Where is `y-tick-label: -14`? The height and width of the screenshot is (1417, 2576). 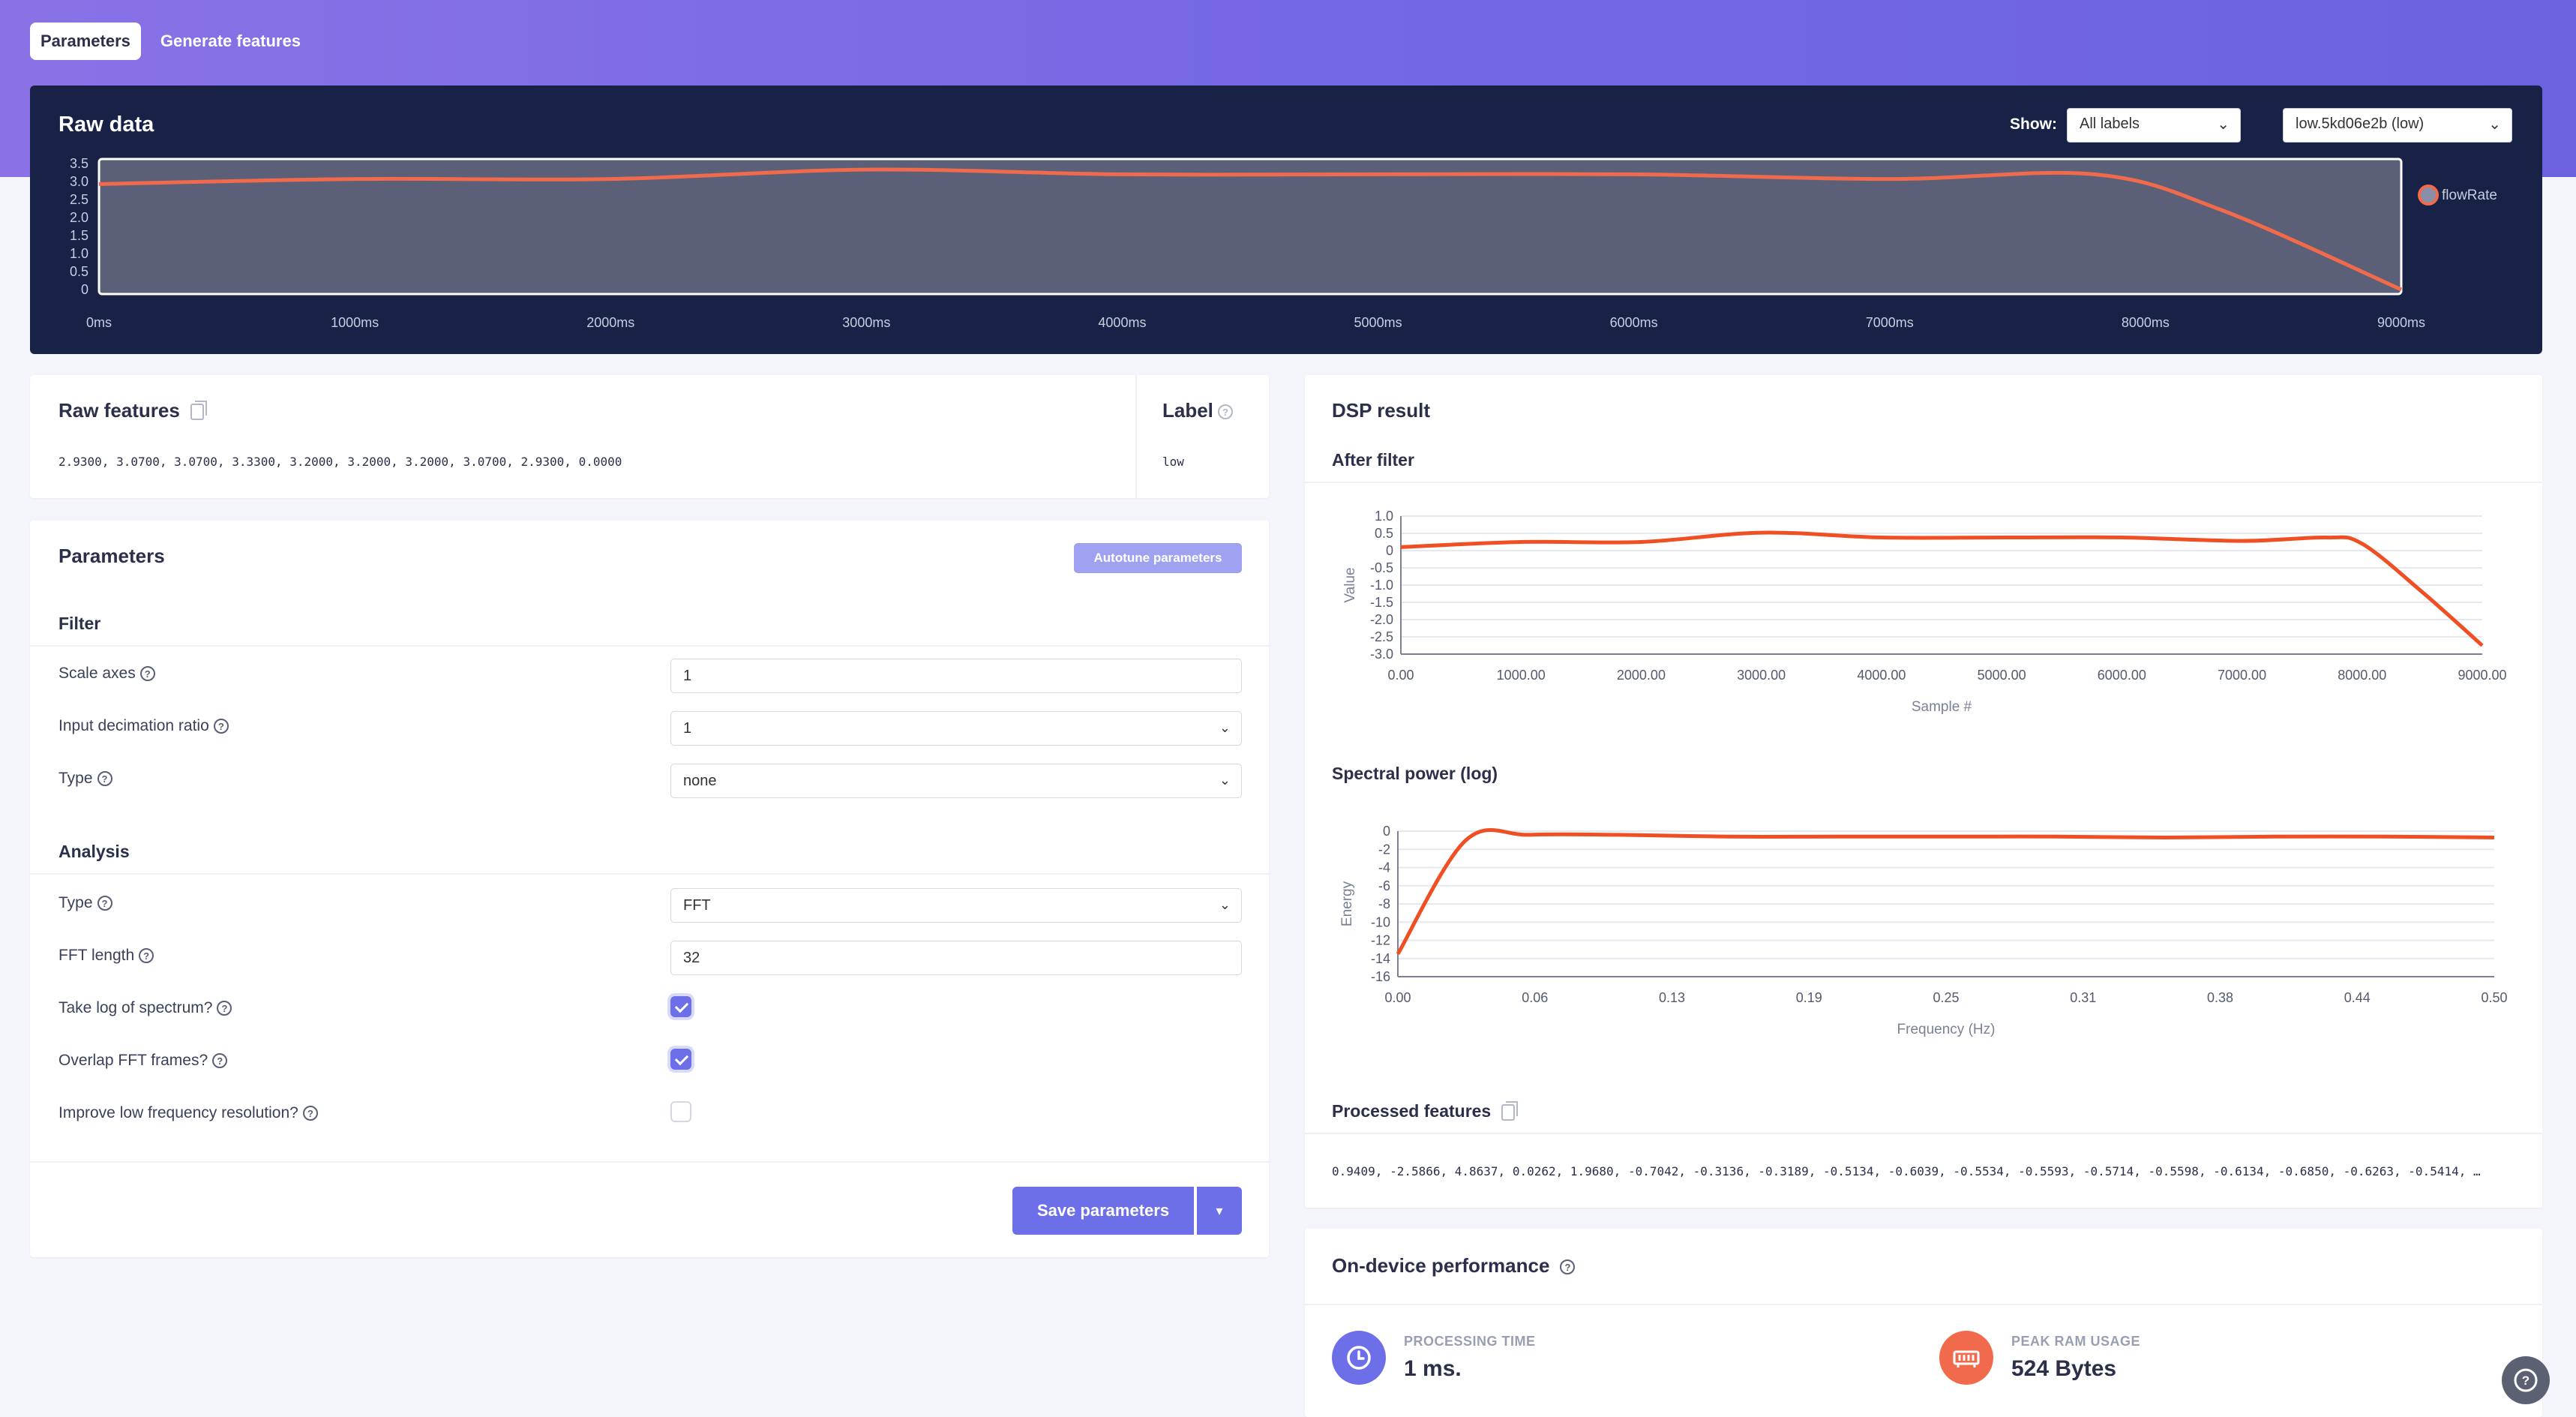
y-tick-label: -14 is located at coordinates (1380, 959).